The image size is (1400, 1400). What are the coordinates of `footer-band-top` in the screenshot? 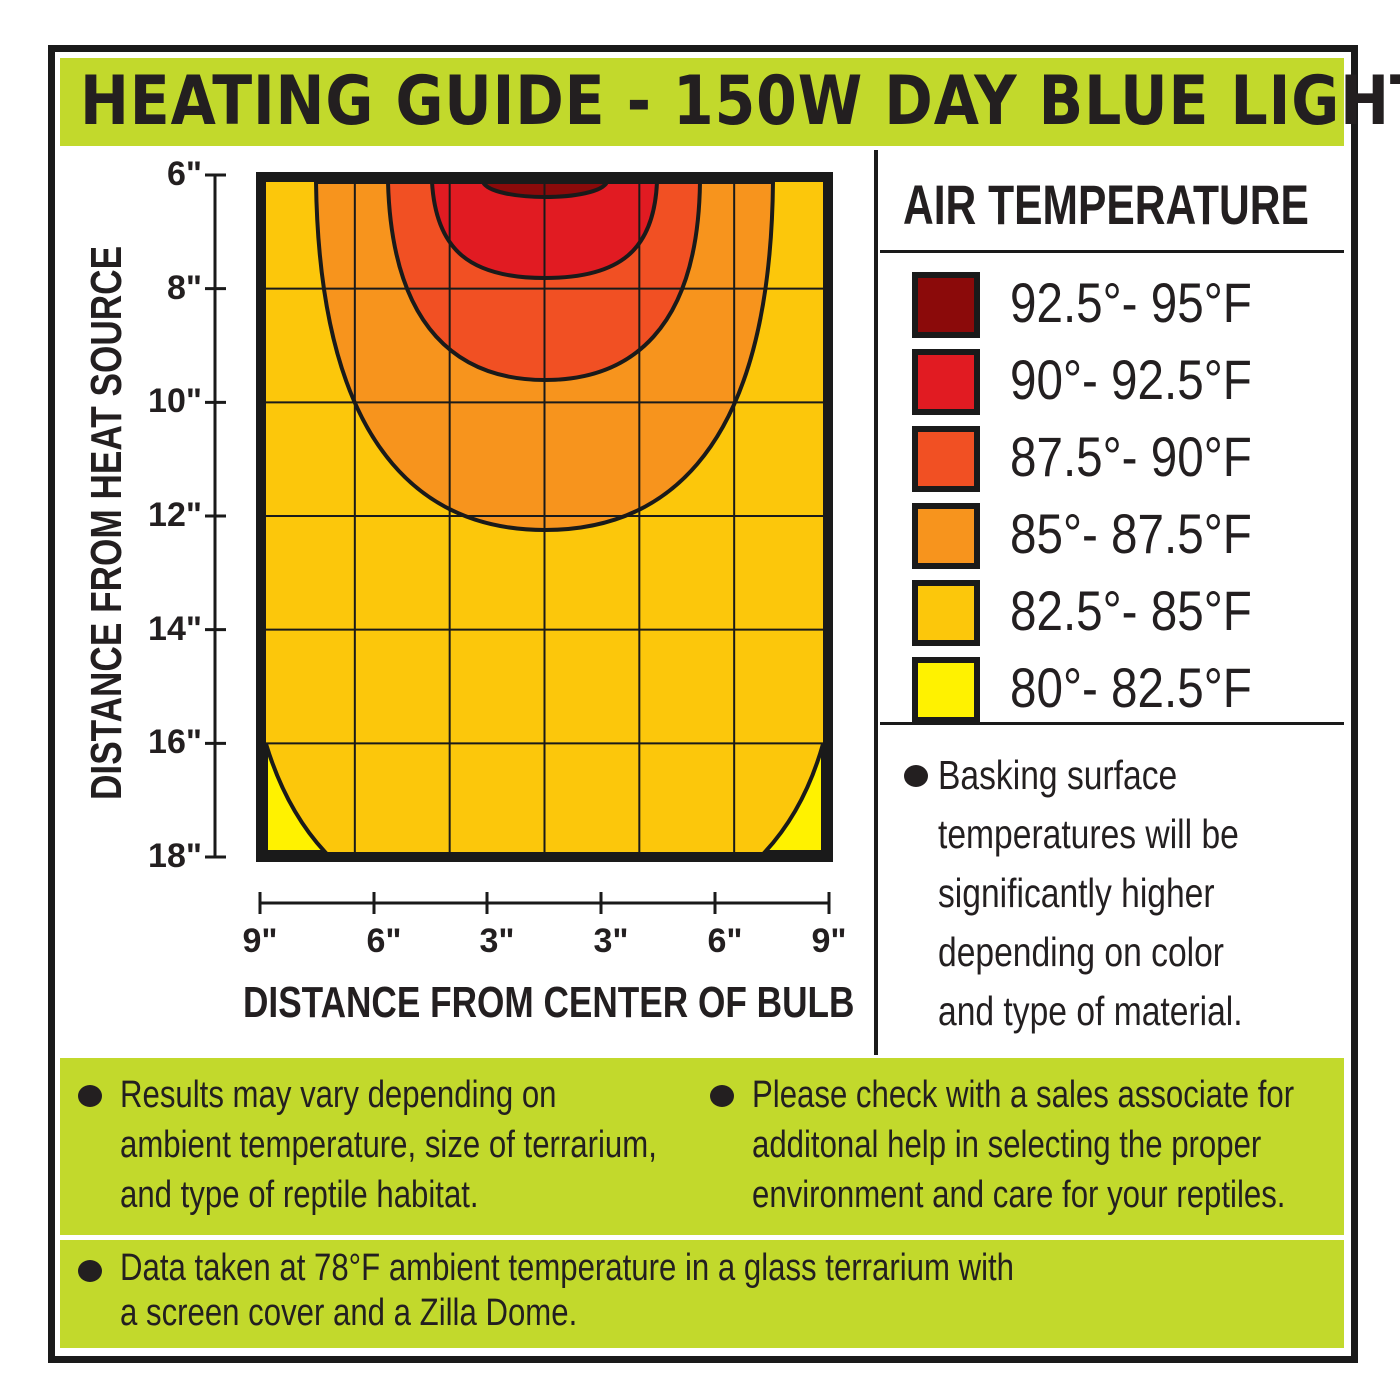 It's located at (702, 1146).